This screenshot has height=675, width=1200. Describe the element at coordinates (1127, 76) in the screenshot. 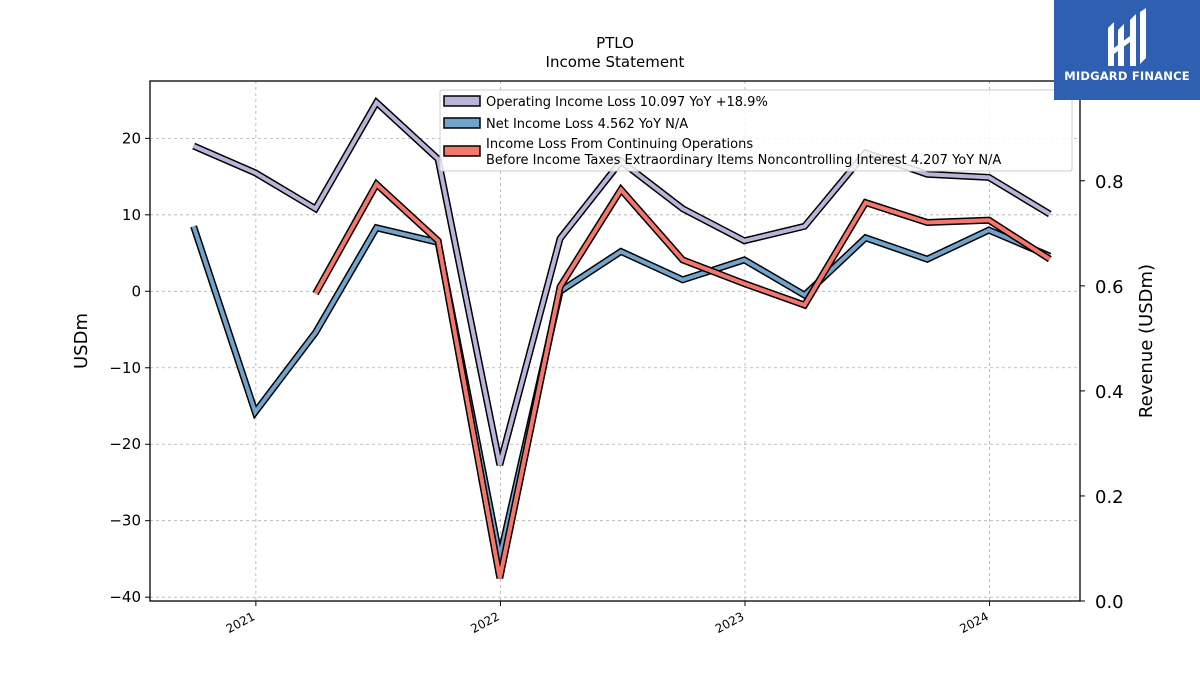

I see `logo-text: MIDGARD FINANCE` at that location.